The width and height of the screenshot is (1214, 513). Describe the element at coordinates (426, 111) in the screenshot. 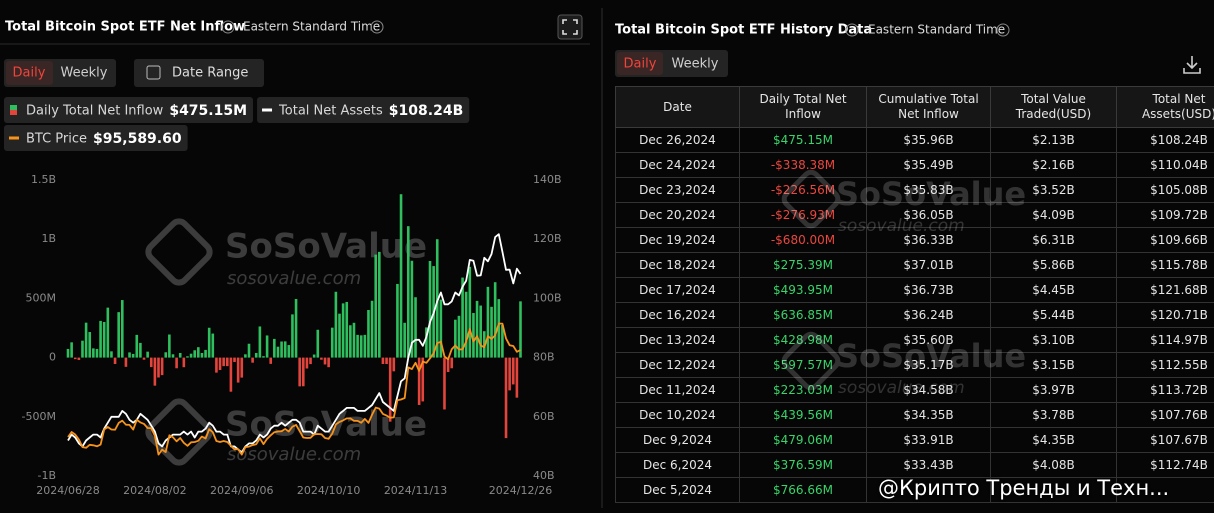

I see `legend-value: $108.24B` at that location.